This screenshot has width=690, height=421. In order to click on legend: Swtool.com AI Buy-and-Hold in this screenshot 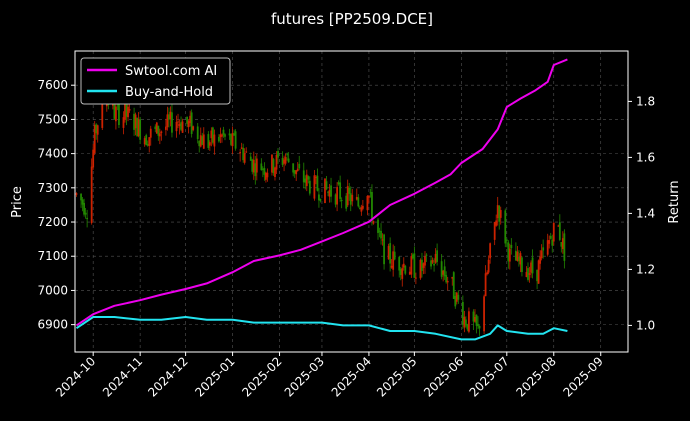, I will do `click(155, 81)`.